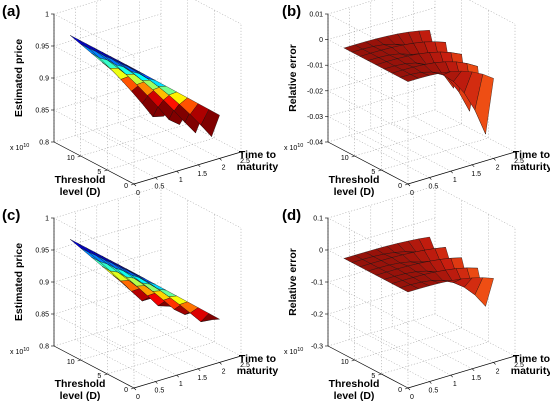 The image size is (550, 413). Describe the element at coordinates (316, 15) in the screenshot. I see `z-tick-label: 0.01` at that location.